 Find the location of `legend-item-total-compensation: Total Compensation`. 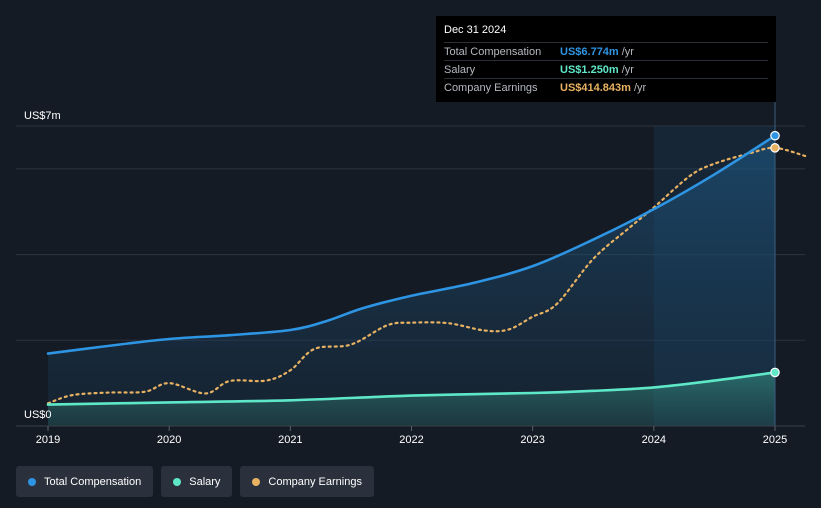

legend-item-total-compensation: Total Compensation is located at coordinates (85, 481).